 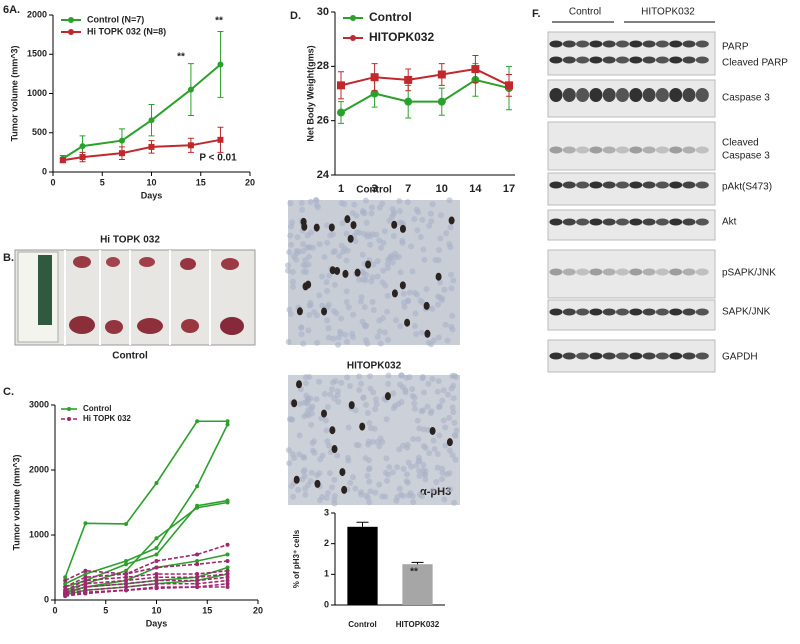 What do you see at coordinates (417, 584) in the screenshot?
I see `bar` at bounding box center [417, 584].